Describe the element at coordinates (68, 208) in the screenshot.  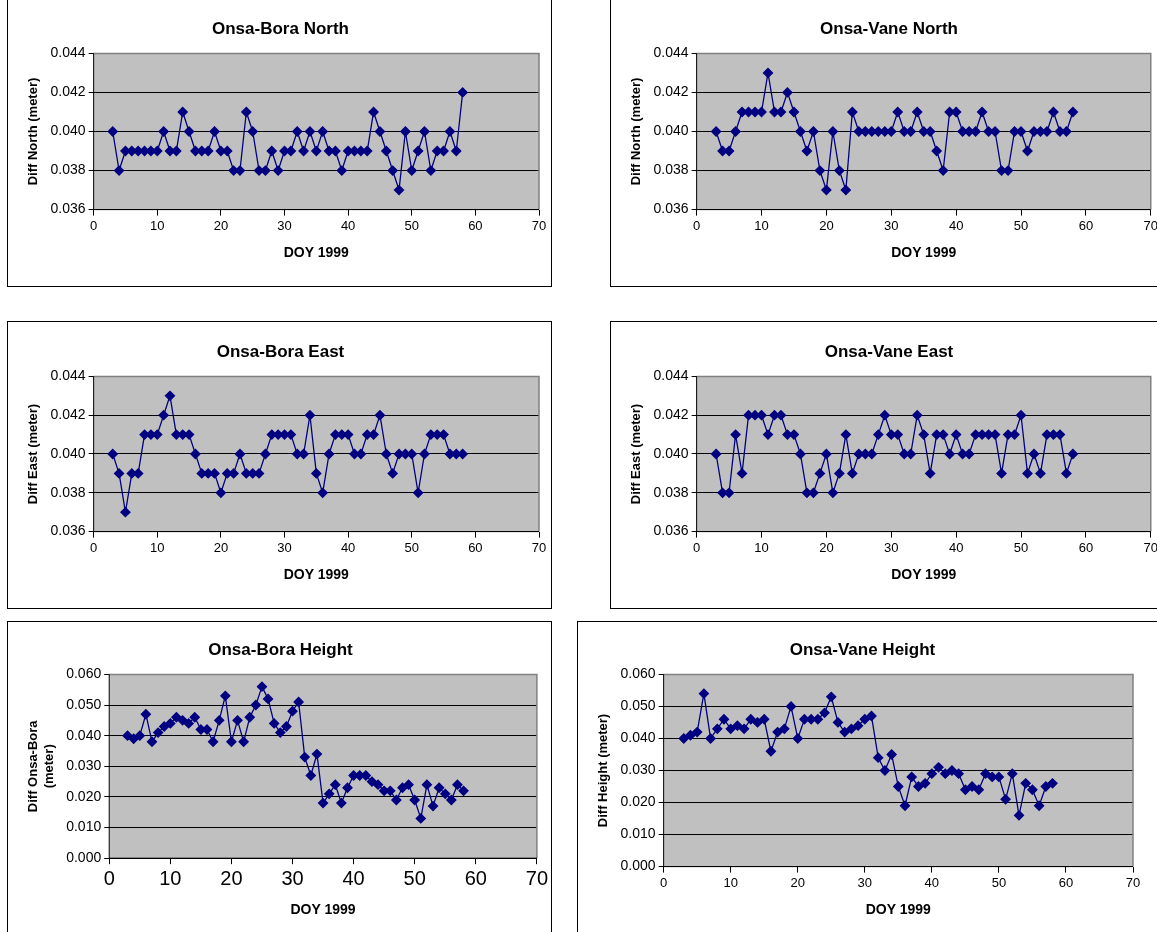
I see `y-tick-label: 0.036` at that location.